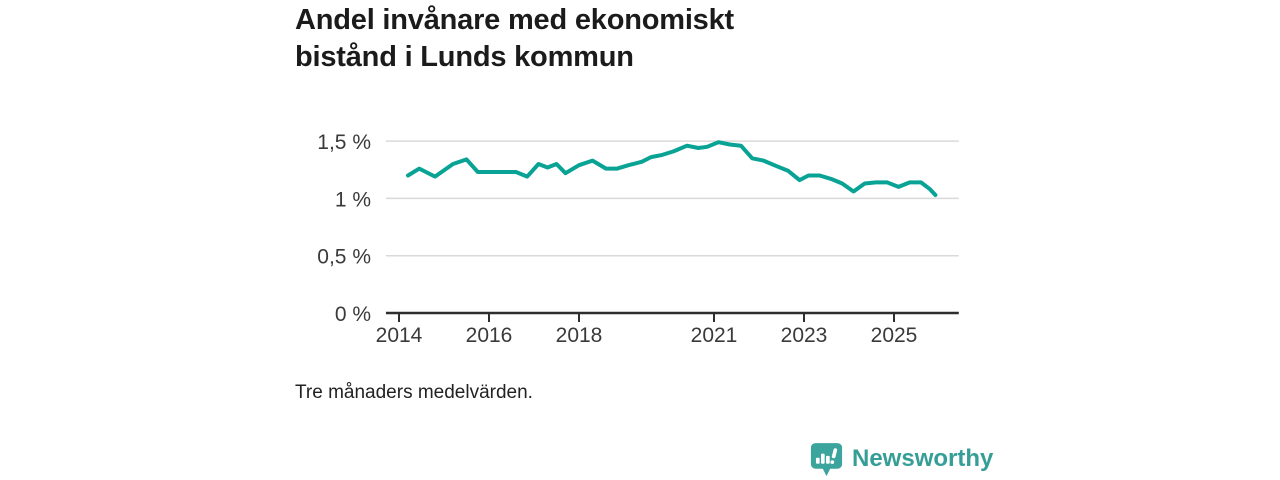 Image resolution: width=1280 pixels, height=480 pixels. What do you see at coordinates (344, 257) in the screenshot?
I see `y-axis-tick-label: 0,5 %` at bounding box center [344, 257].